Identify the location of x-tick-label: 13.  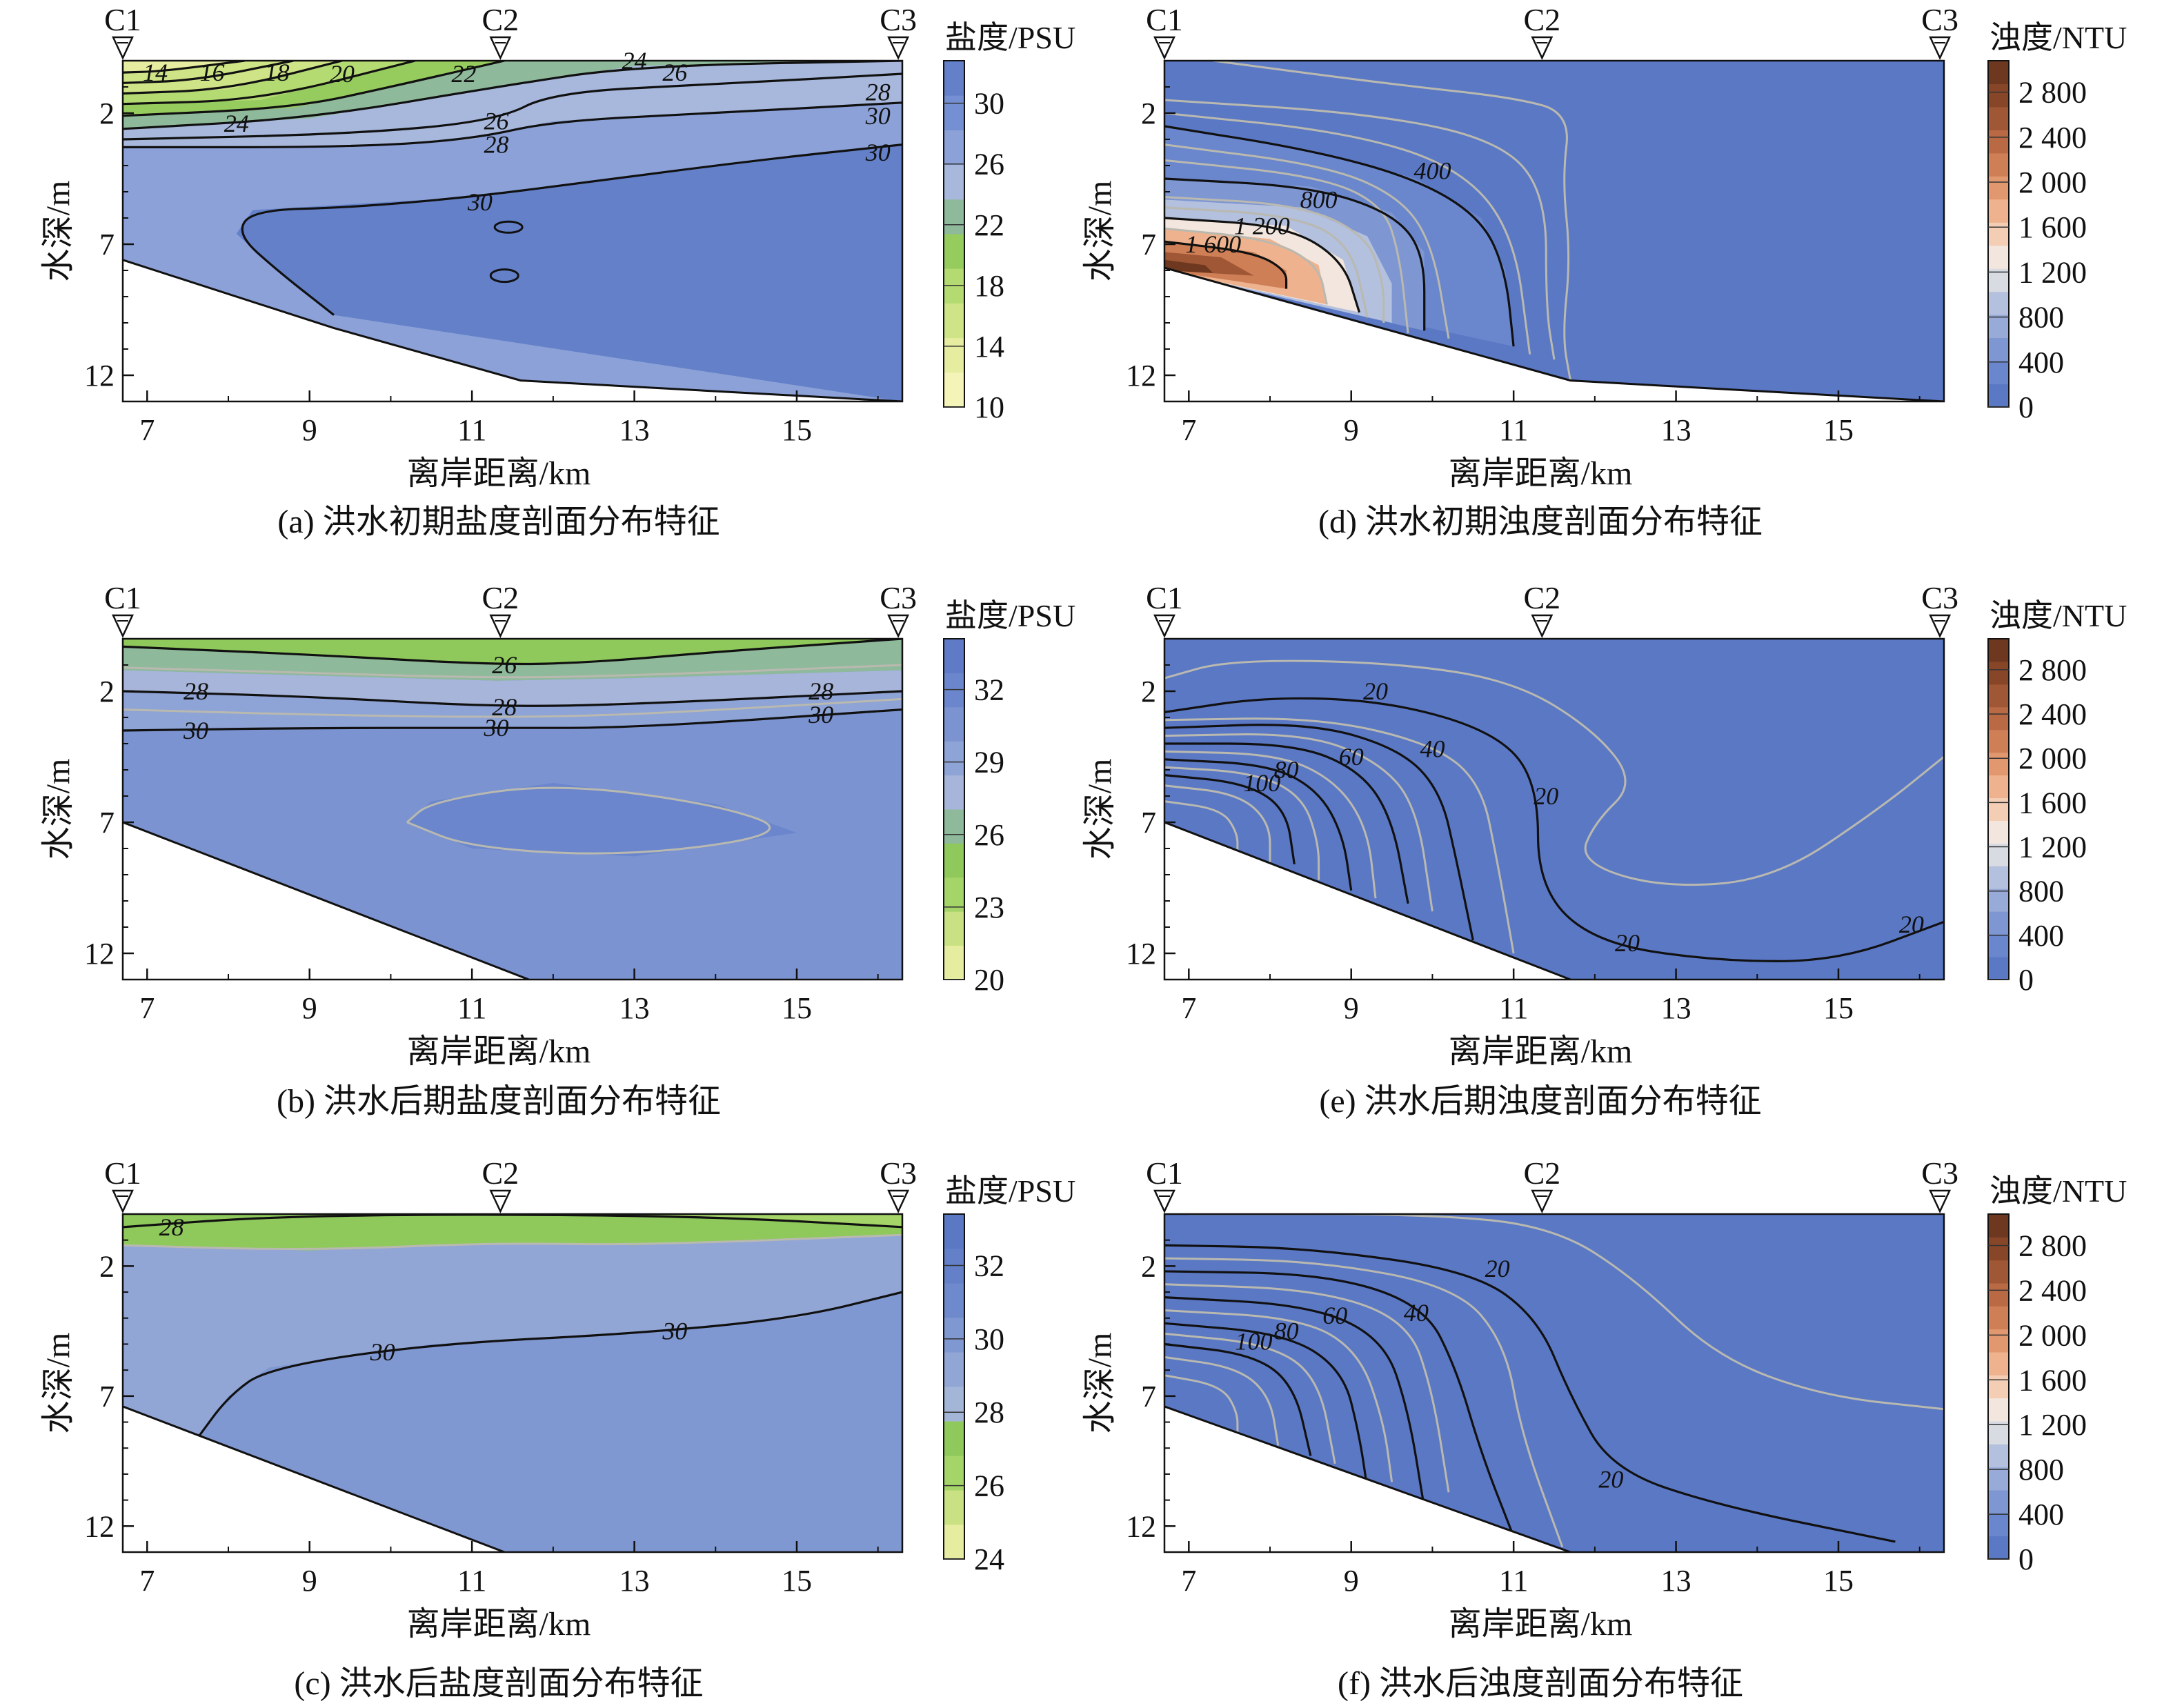
(1676, 430).